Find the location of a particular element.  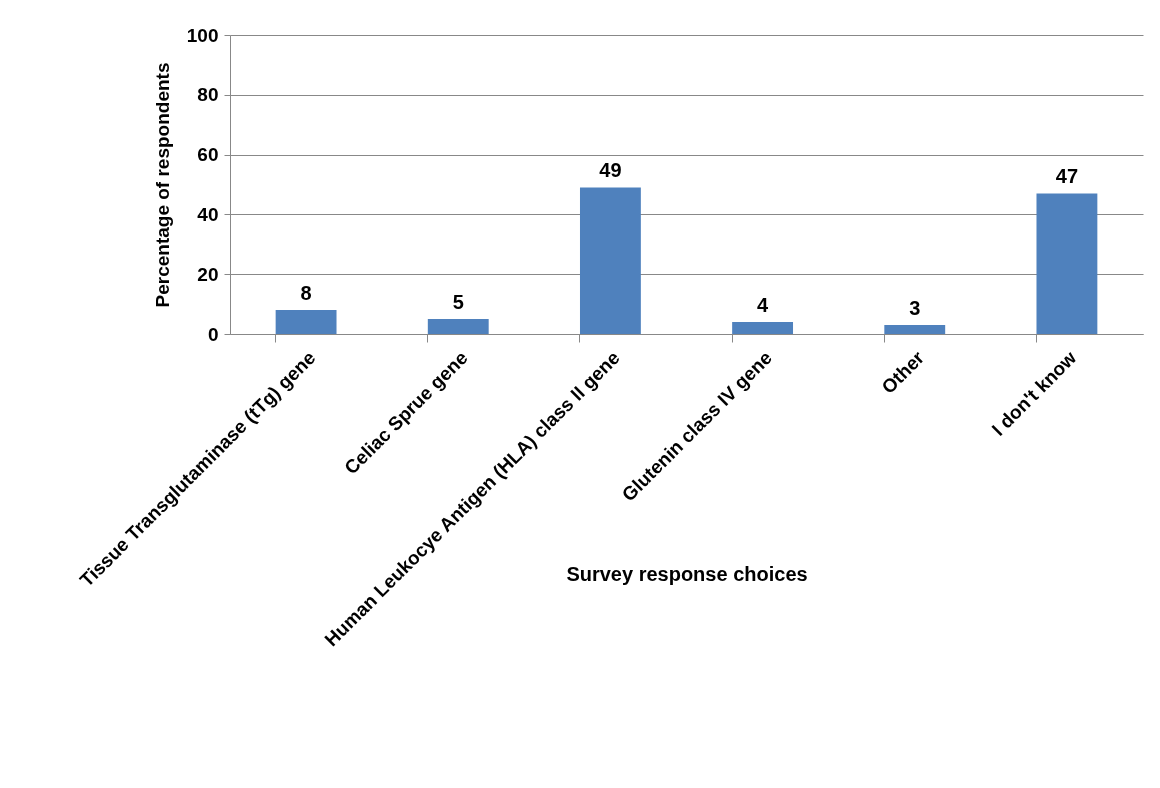

y-axis-title: Percentage of respondents is located at coordinates (162, 185).